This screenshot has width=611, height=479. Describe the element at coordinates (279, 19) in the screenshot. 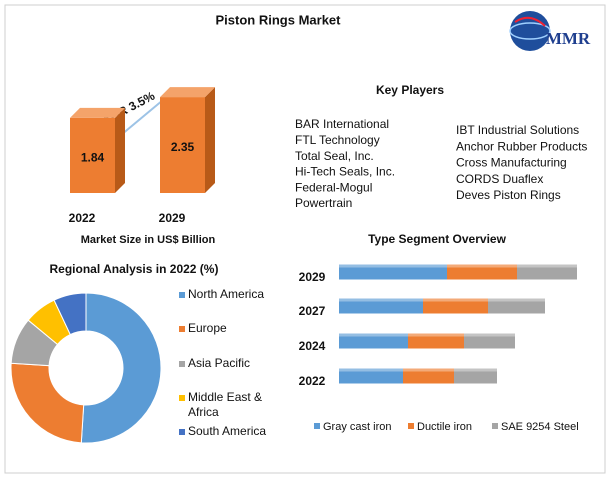

I see `title: Piston Rings Market` at that location.